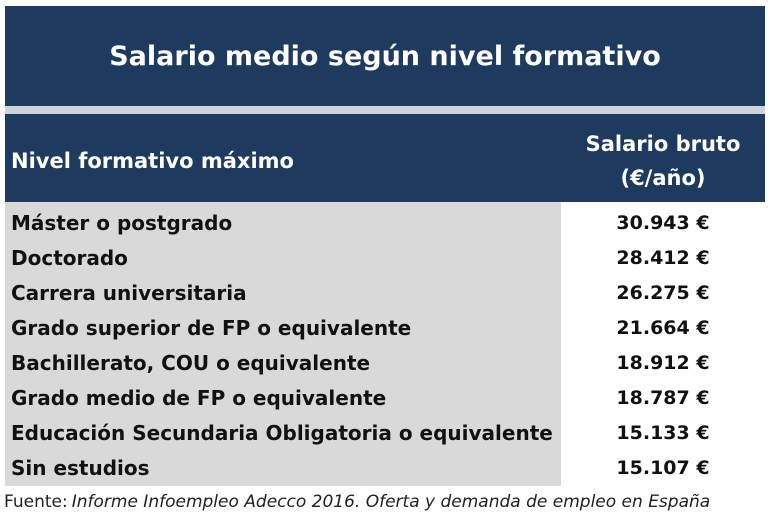 The image size is (770, 518). I want to click on column-header-salary: Salario bruto (€/año), so click(663, 161).